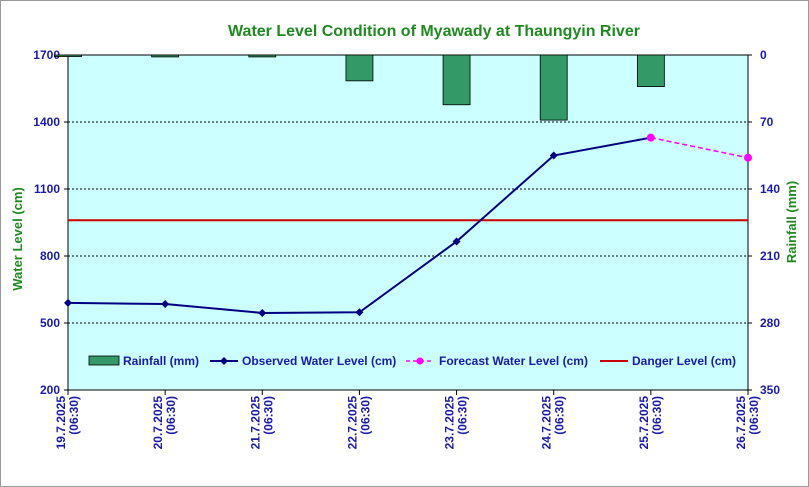 The width and height of the screenshot is (809, 487). I want to click on x-tick-date: 19.7.2025, so click(61, 423).